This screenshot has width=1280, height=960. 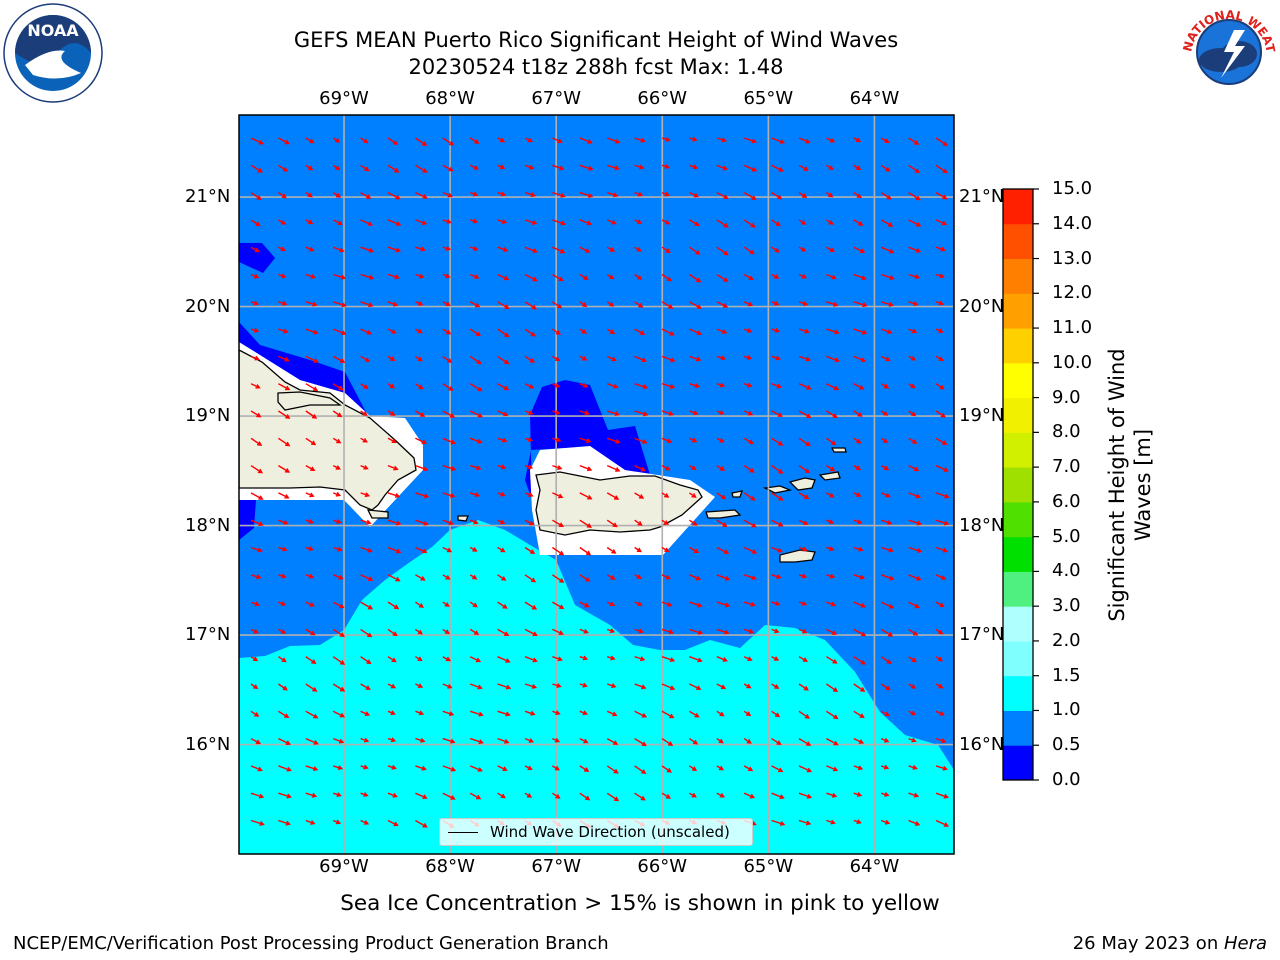 What do you see at coordinates (596, 832) in the screenshot?
I see `map-legend: Wind Wave Direction (unscaled)` at bounding box center [596, 832].